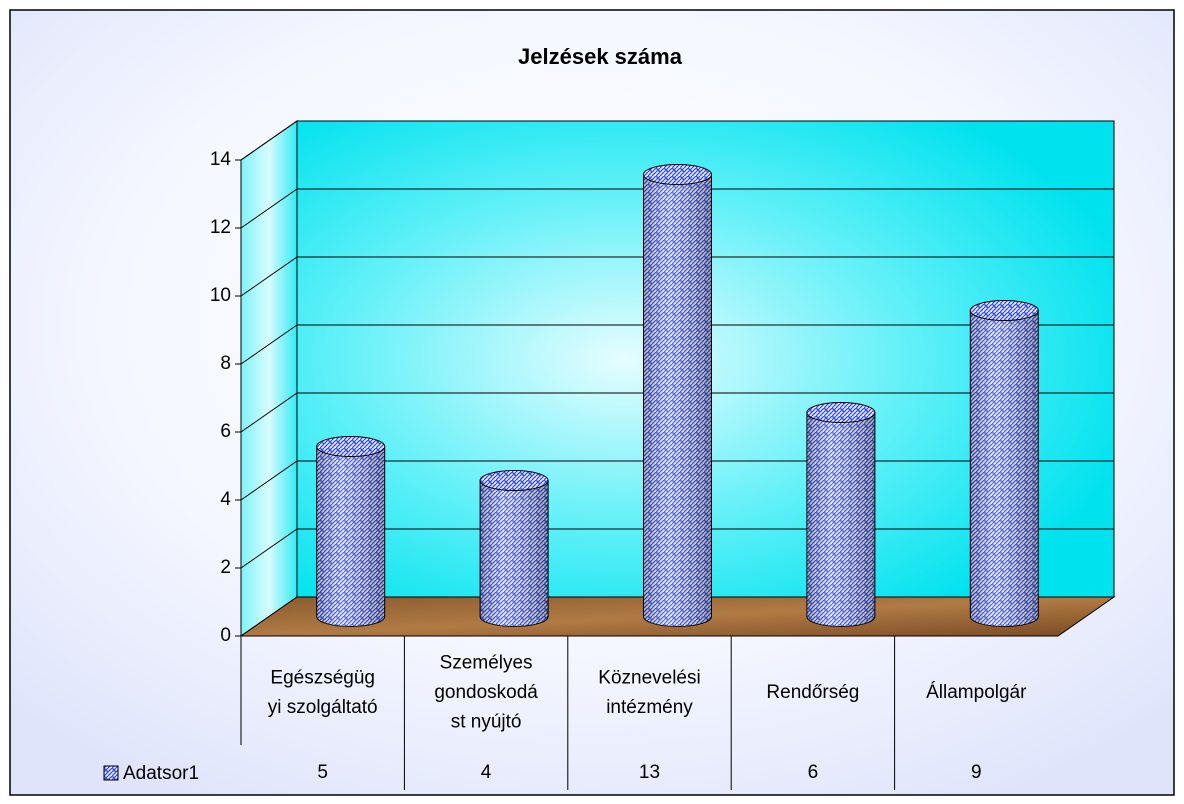 This screenshot has width=1184, height=804. What do you see at coordinates (111, 773) in the screenshot?
I see `legend-key` at bounding box center [111, 773].